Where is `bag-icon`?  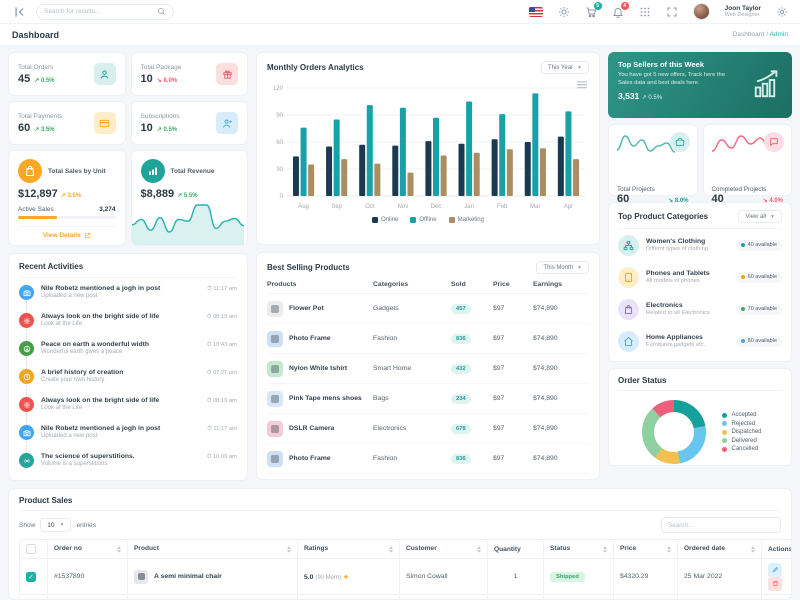
bag-icon is located at coordinates (30, 171).